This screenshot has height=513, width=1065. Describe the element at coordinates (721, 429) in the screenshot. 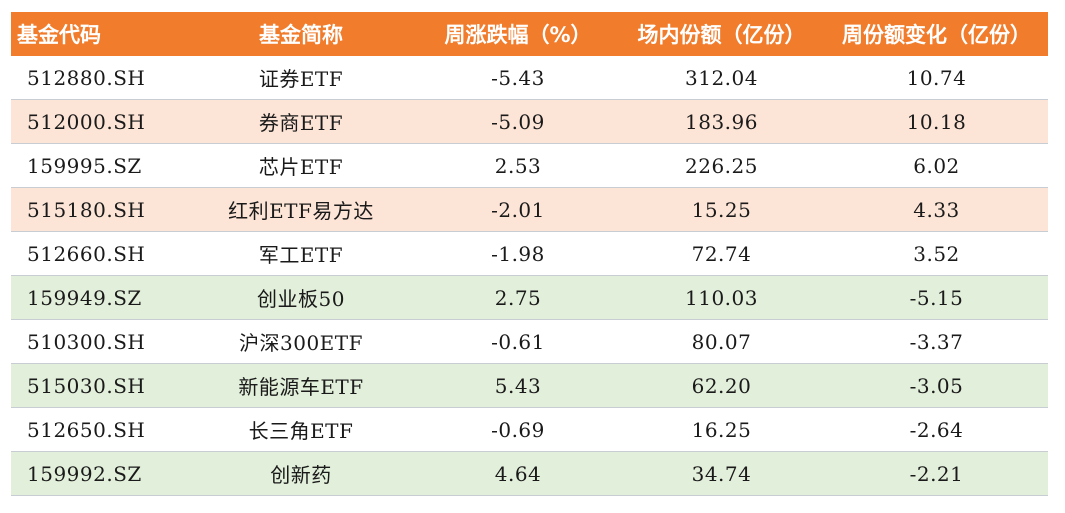

I see `shares-cell: 16.25` at that location.